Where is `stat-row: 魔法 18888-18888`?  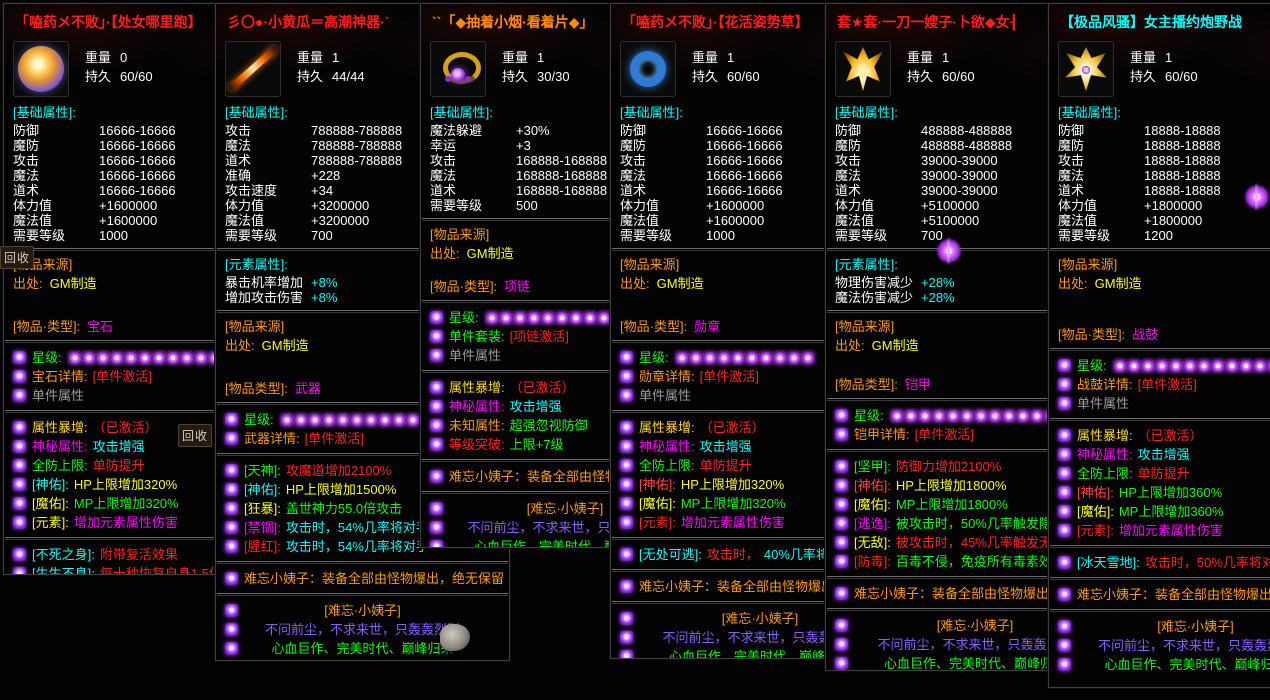 stat-row: 魔法 18888-18888 is located at coordinates (1159, 175).